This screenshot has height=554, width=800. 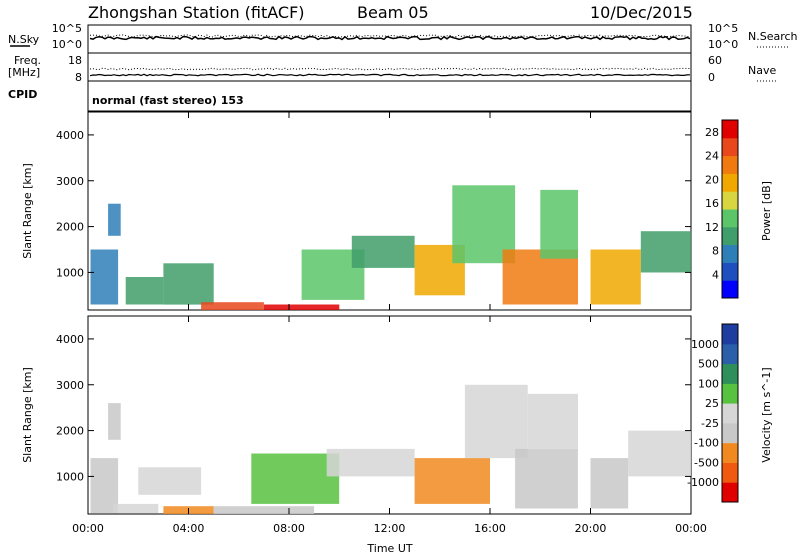 I want to click on nsky-tick-bottom: 10^0, so click(x=67, y=44).